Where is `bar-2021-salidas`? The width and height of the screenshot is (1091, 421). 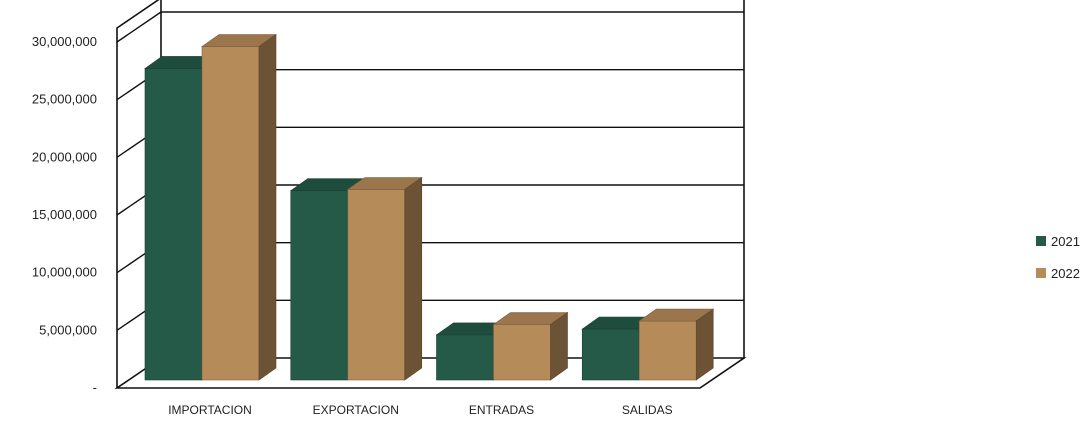 bar-2021-salidas is located at coordinates (610, 354).